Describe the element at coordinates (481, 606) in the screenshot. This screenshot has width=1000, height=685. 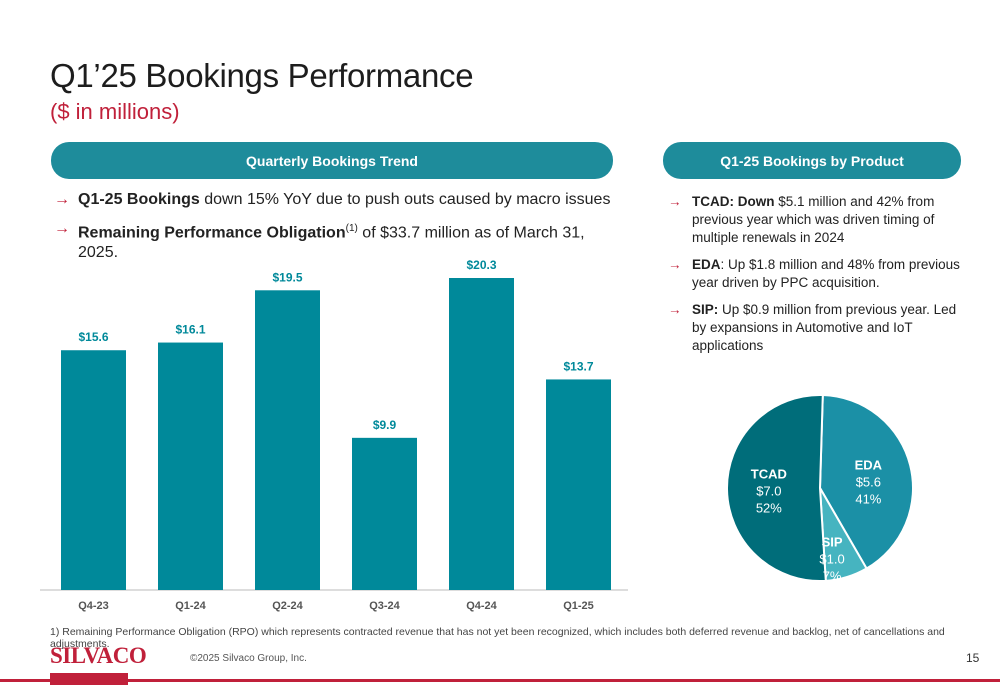
I see `x-tick-label: Q4-24` at that location.